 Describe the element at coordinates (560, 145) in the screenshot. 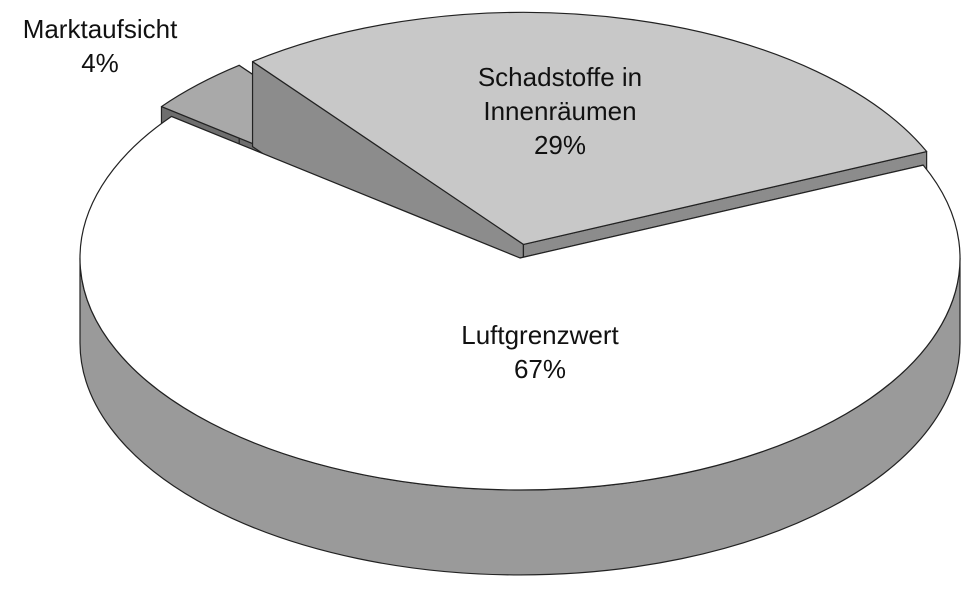

I see `value-label: 29%` at that location.